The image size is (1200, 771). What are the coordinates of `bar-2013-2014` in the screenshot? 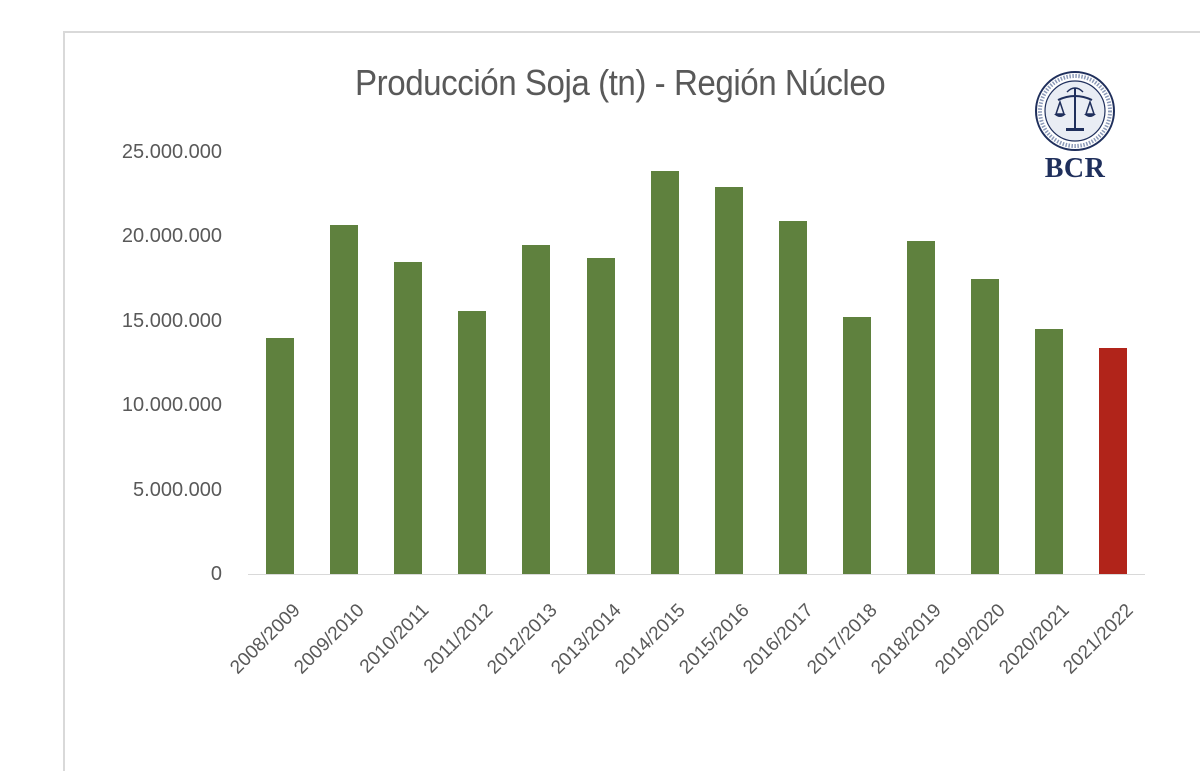 It's located at (600, 416).